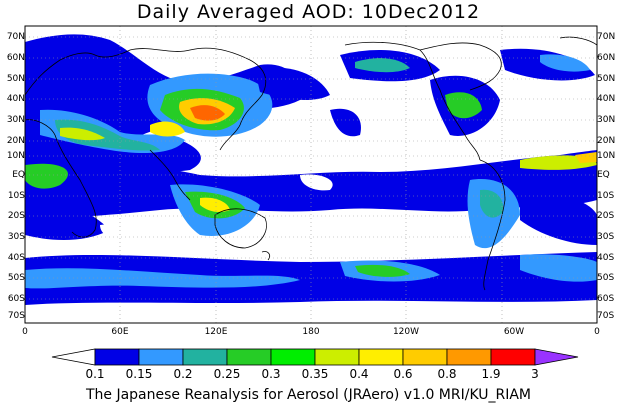  Describe the element at coordinates (16, 196) in the screenshot. I see `lat-label-left: 10S` at that location.